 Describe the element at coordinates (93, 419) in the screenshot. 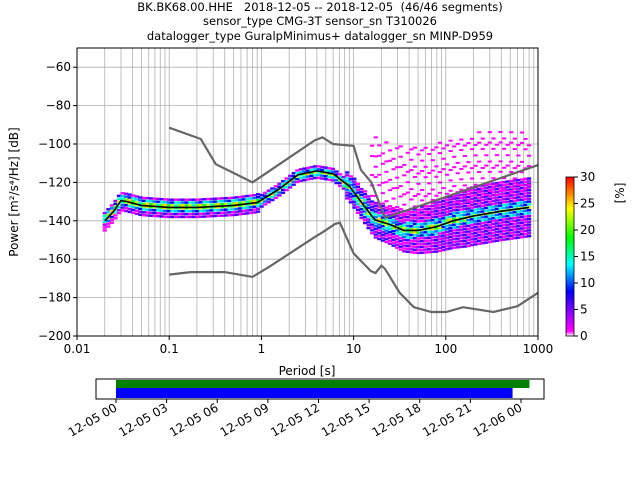

I see `time-tick-label: 12-05 00` at that location.